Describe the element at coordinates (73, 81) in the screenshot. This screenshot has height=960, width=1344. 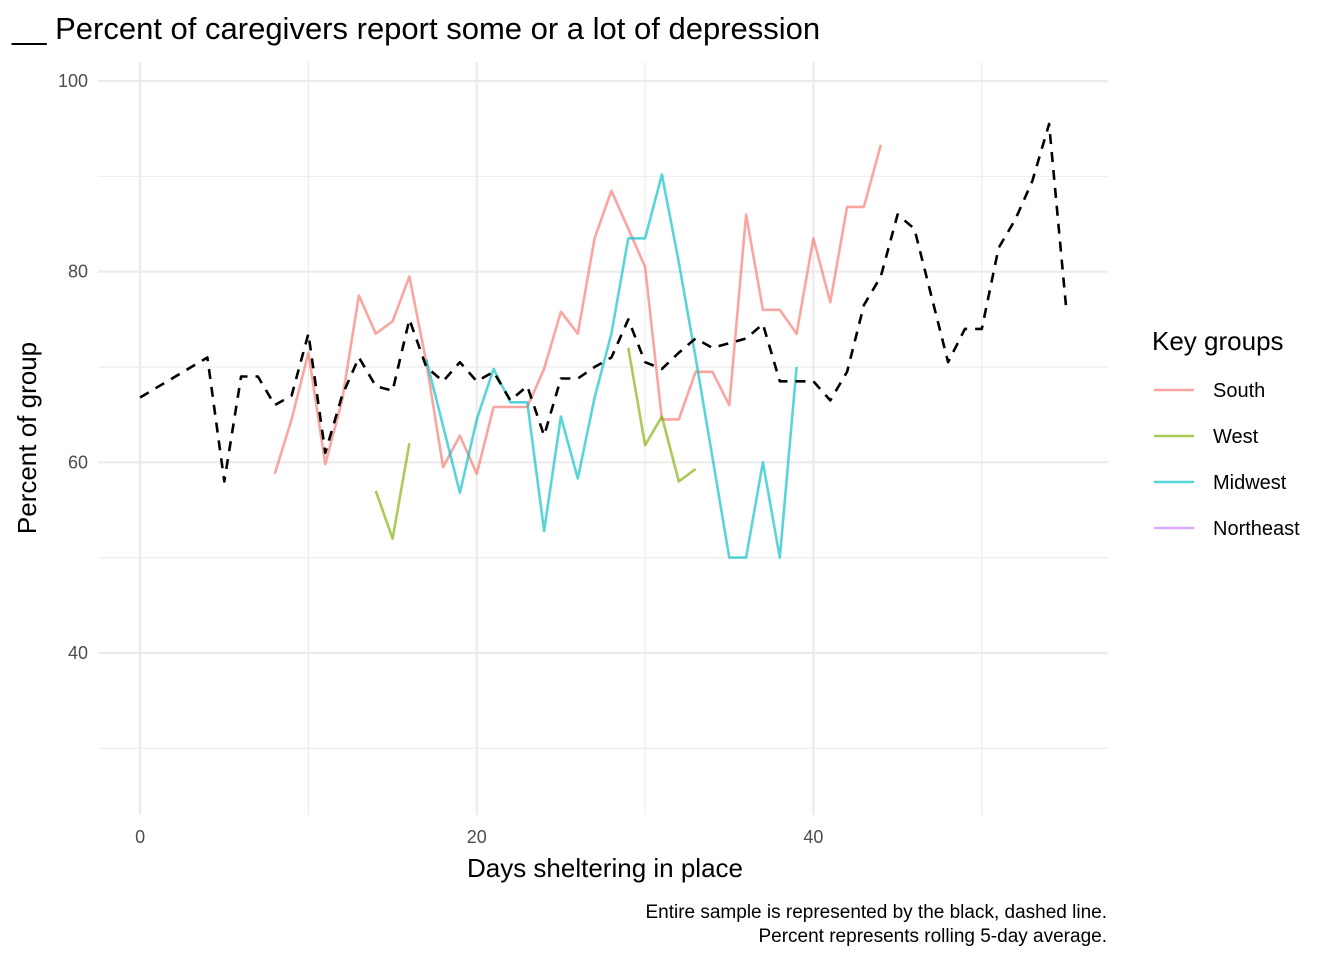
I see `y-tick-label: 100` at that location.